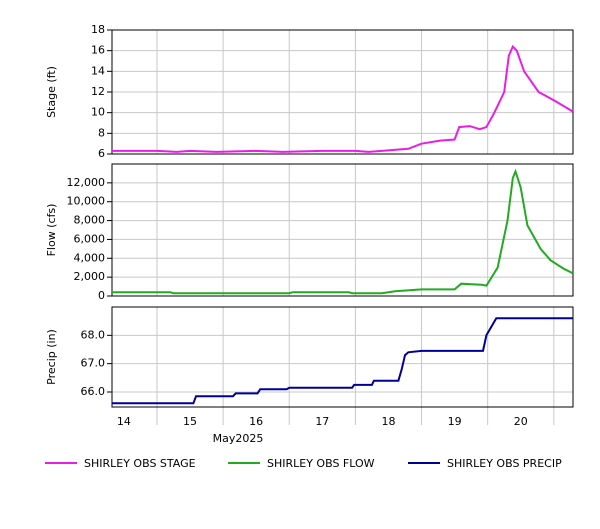 The height and width of the screenshot is (529, 600). What do you see at coordinates (140, 463) in the screenshot?
I see `legend-label: SHIRLEY OBS STAGE` at bounding box center [140, 463].